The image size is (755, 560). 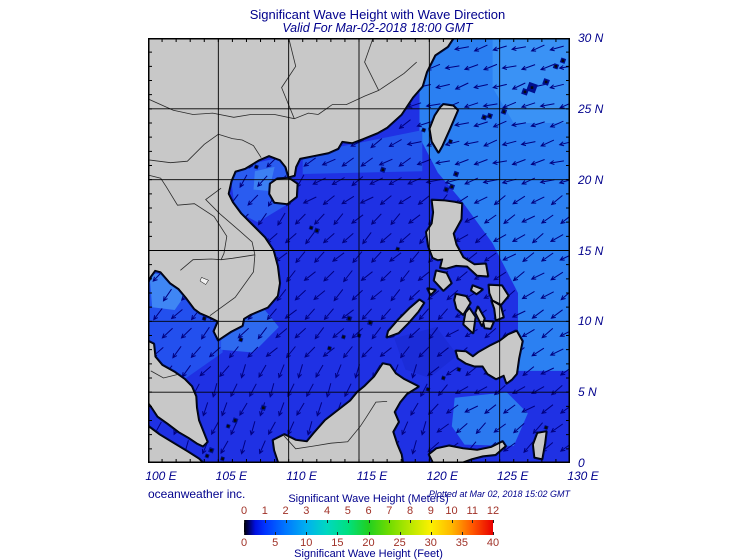 I want to click on colorbar-meters-tick: 4, so click(x=327, y=511).